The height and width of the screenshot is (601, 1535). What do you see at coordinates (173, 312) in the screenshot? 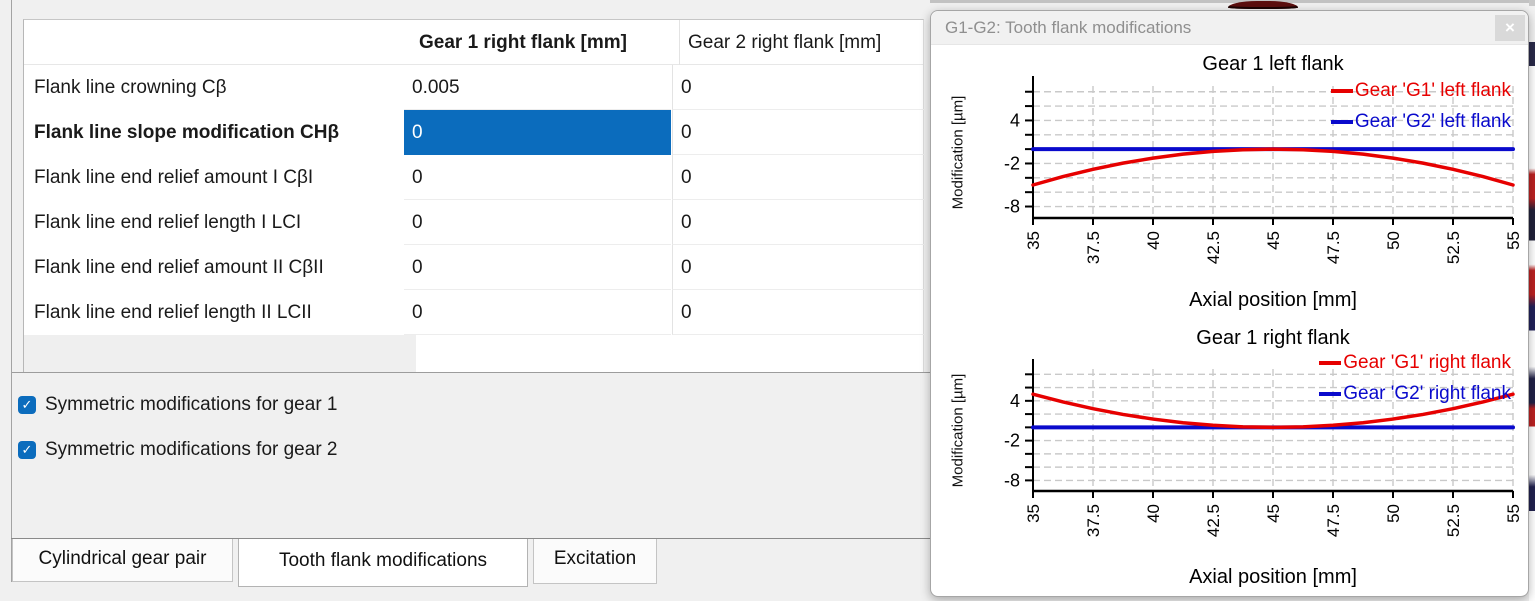
I see `row-label: Flank line end relief length II LCII` at bounding box center [173, 312].